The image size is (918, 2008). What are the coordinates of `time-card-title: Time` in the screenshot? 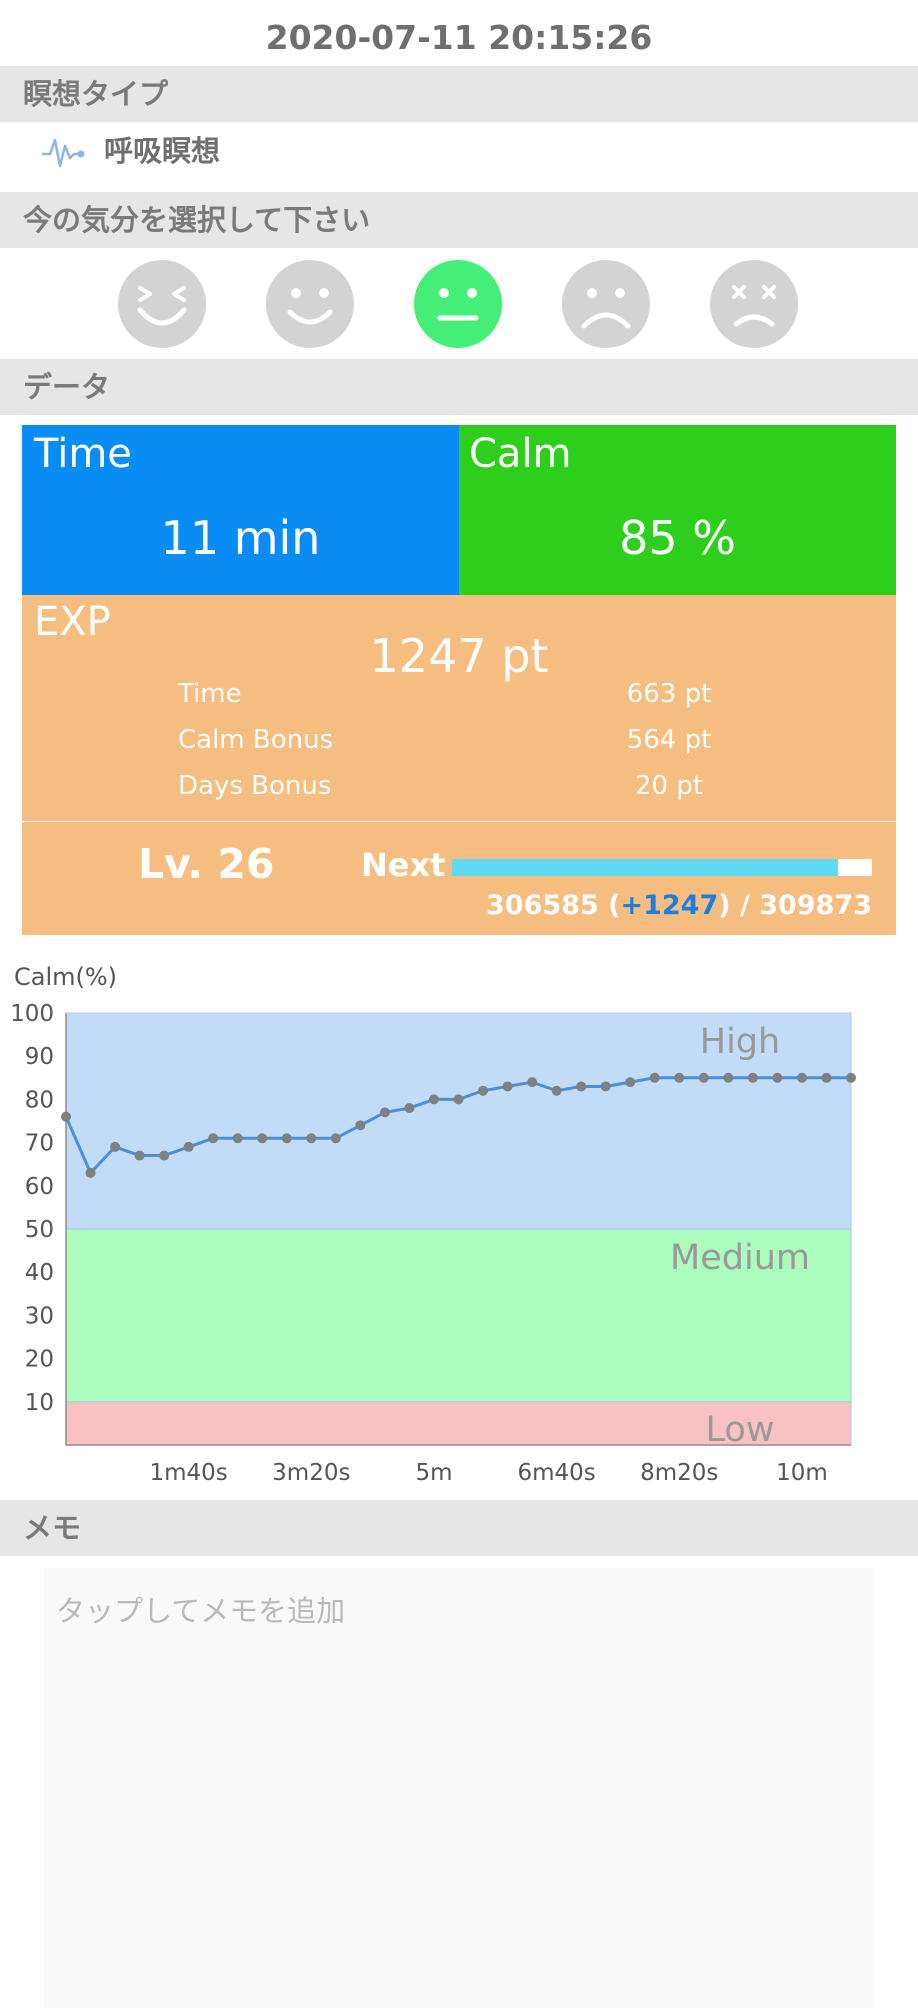 It's located at (83, 454).